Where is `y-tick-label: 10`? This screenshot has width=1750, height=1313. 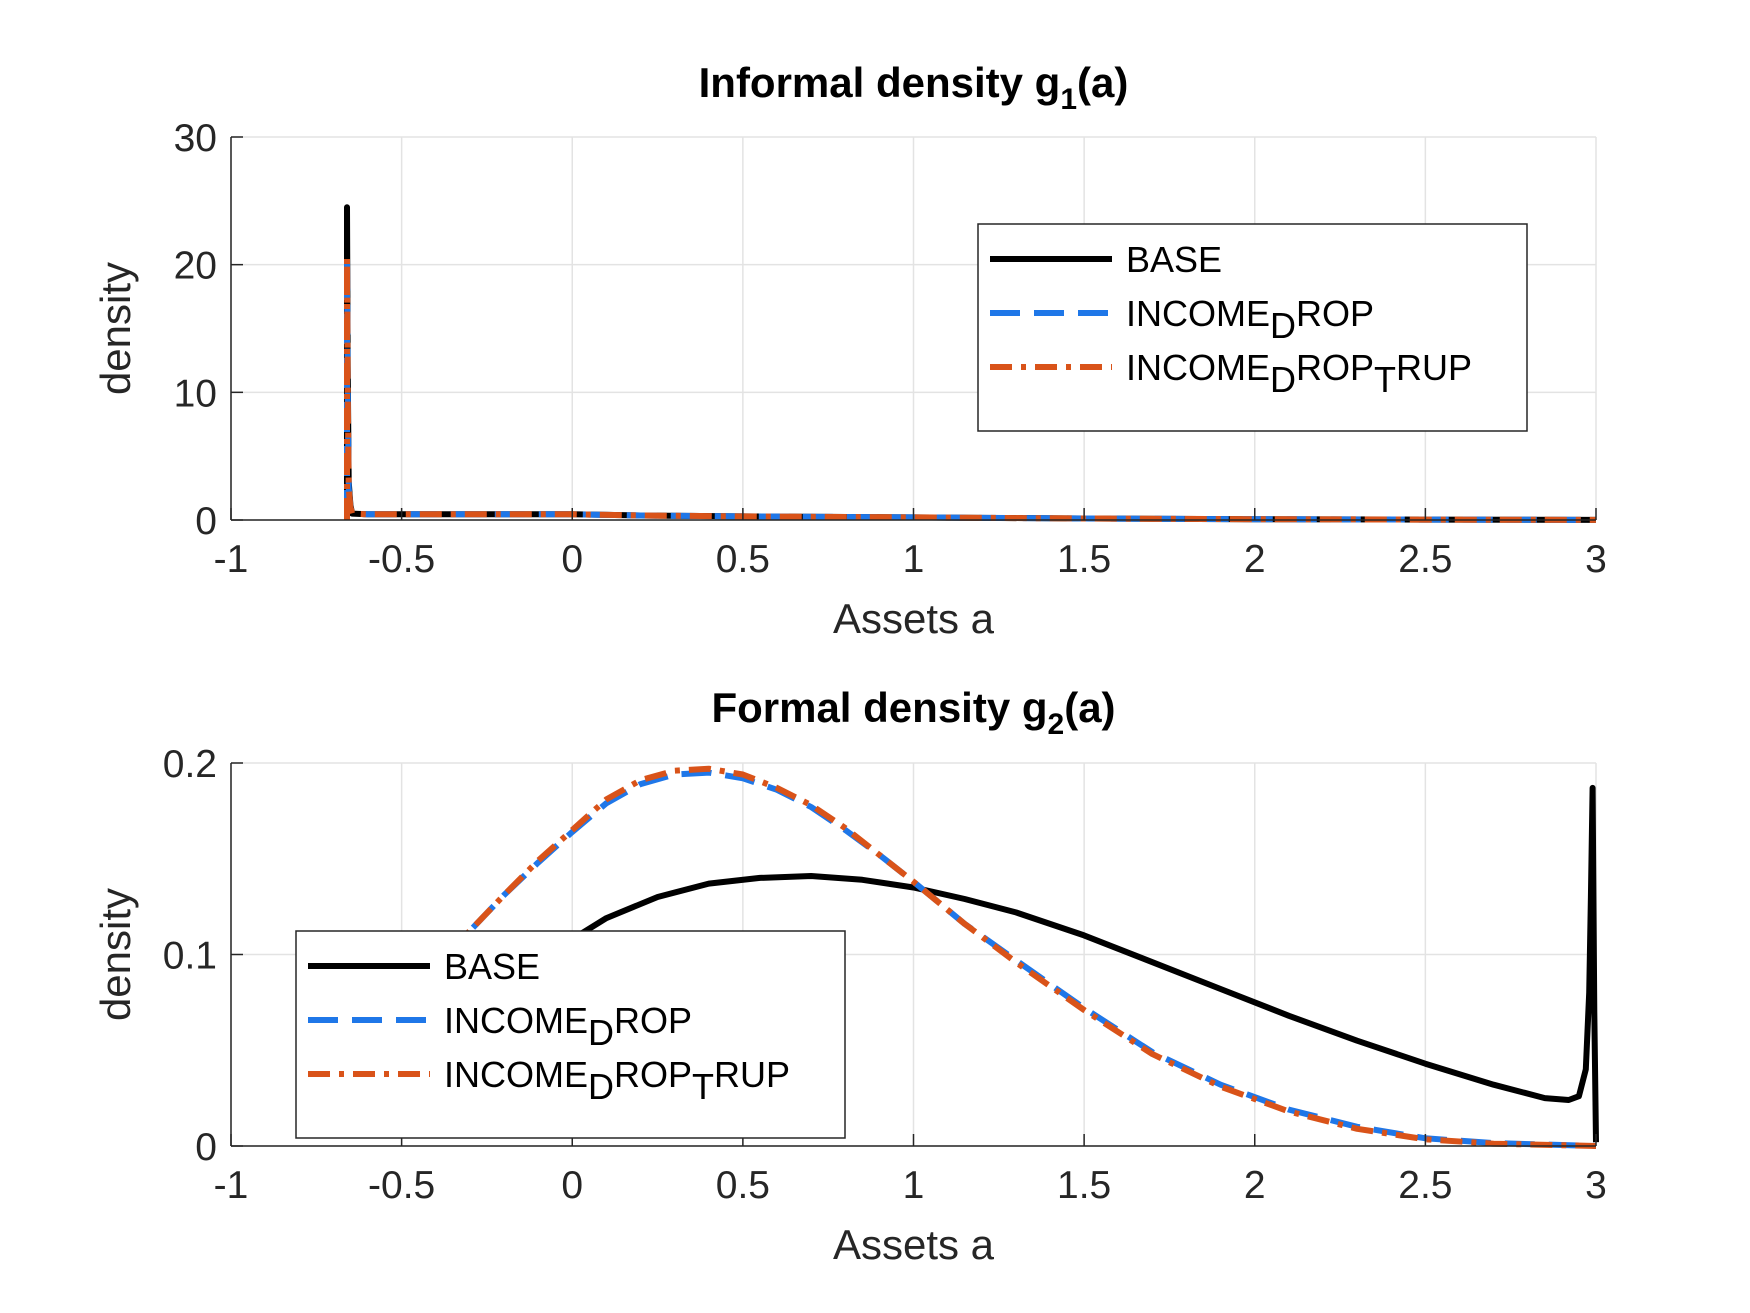 y-tick-label: 10 is located at coordinates (195, 393).